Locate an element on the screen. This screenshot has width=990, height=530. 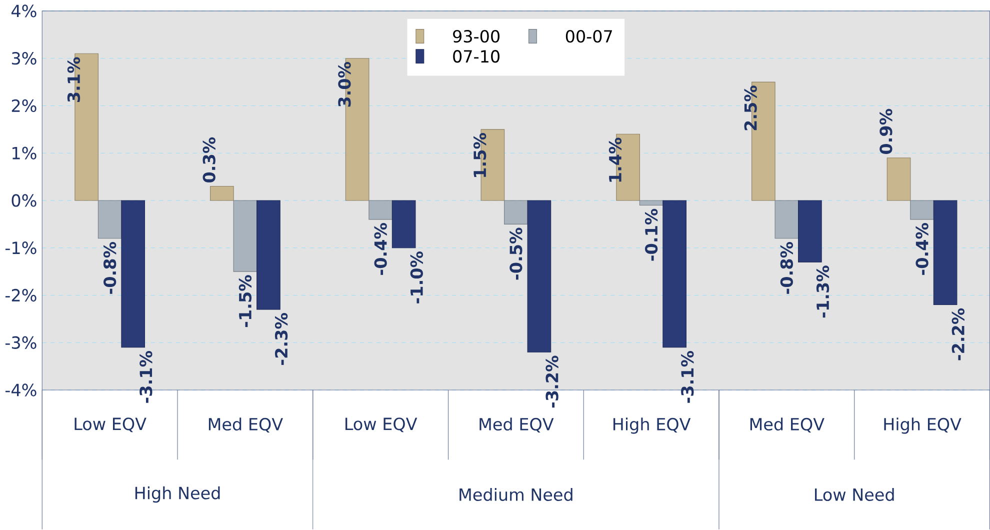
data-label: 2.5% is located at coordinates (750, 108).